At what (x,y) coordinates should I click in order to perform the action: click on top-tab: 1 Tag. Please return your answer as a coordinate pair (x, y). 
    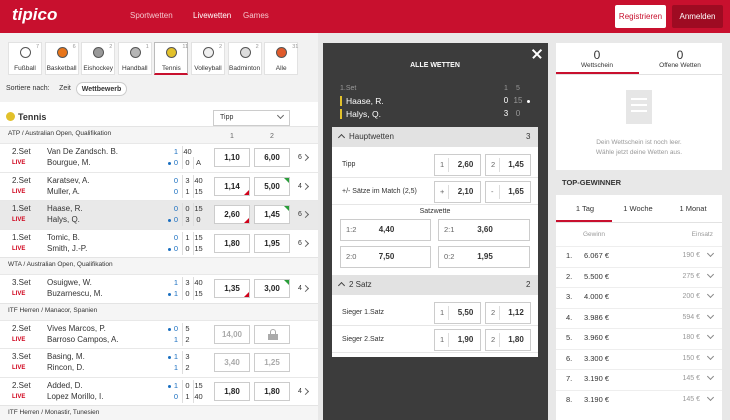
    Looking at the image, I should click on (585, 208).